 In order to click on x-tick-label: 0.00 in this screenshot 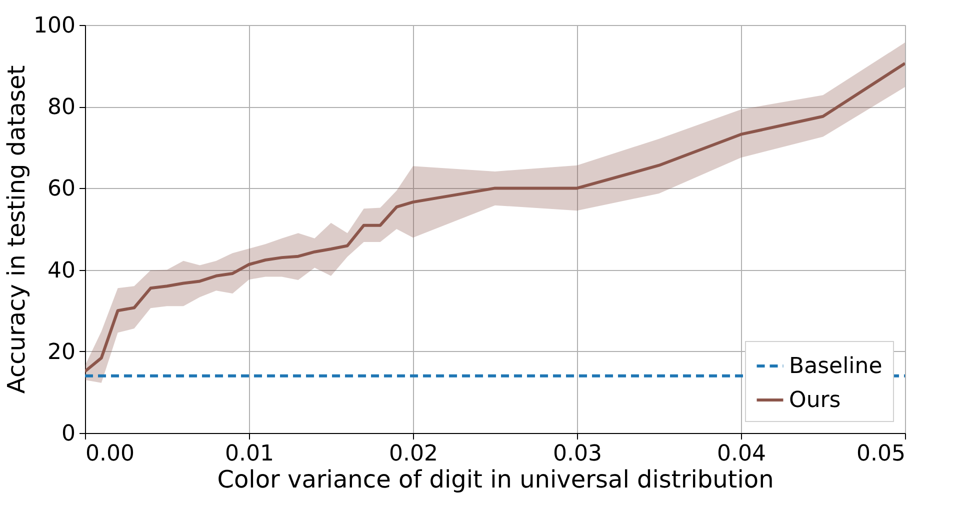, I will do `click(110, 454)`.